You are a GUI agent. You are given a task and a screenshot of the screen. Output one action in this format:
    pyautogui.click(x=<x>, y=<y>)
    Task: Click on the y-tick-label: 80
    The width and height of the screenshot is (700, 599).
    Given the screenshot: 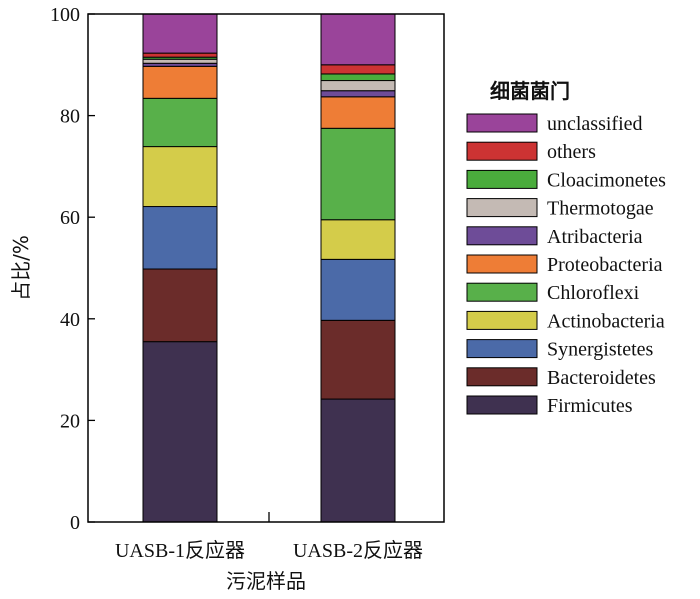 What is the action you would take?
    pyautogui.click(x=70, y=117)
    